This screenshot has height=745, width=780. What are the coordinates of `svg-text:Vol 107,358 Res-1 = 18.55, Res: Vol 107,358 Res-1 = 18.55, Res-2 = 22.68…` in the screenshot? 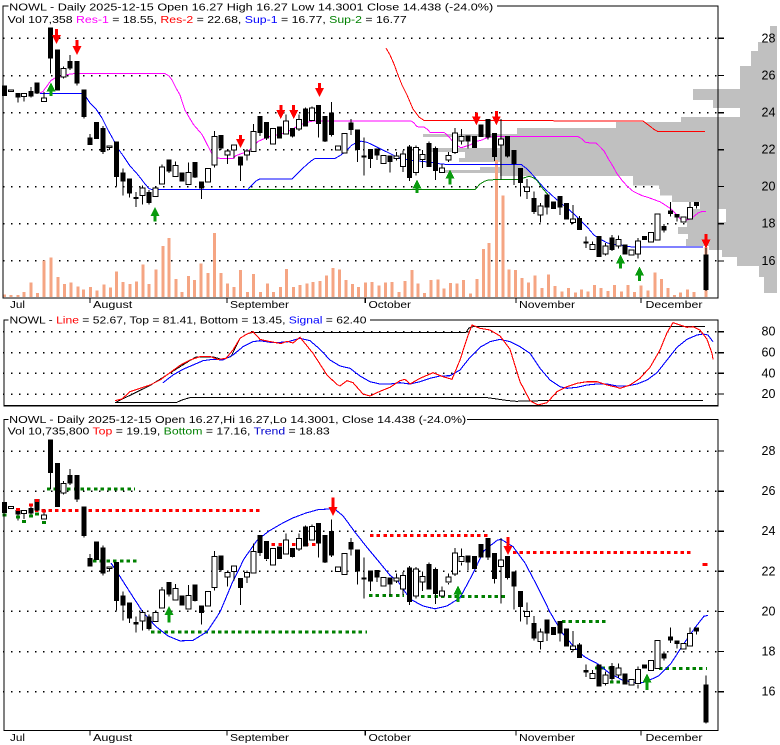 It's located at (207, 20).